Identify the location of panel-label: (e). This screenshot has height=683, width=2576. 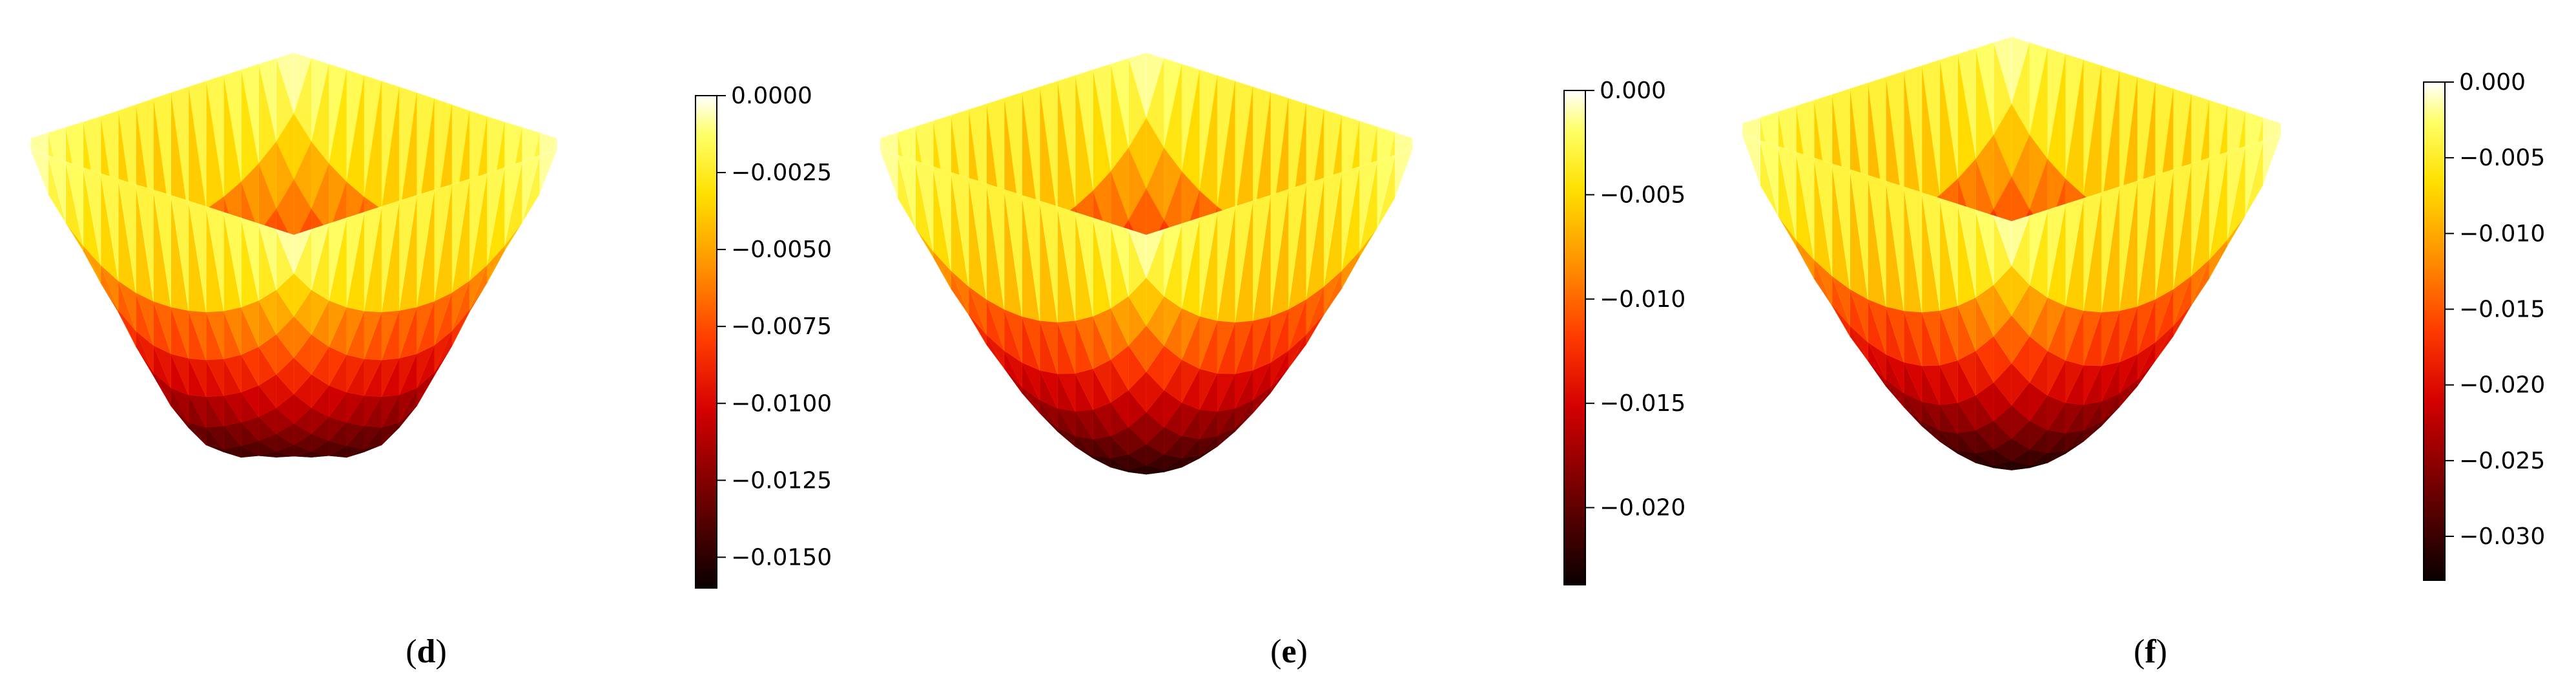
(1289, 651).